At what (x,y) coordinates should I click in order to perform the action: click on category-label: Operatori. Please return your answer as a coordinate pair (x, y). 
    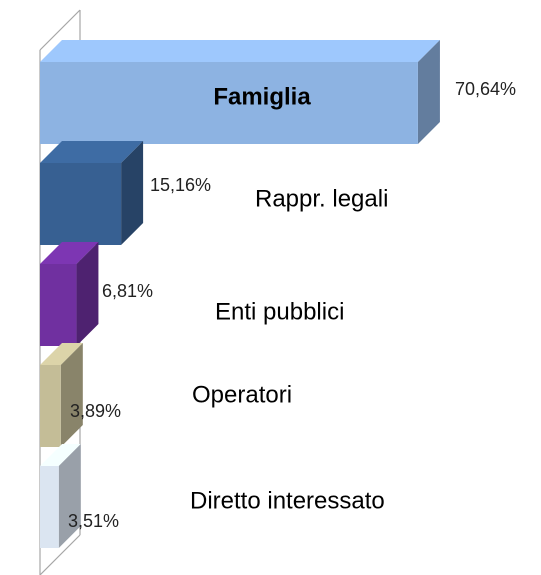
    Looking at the image, I should click on (242, 394).